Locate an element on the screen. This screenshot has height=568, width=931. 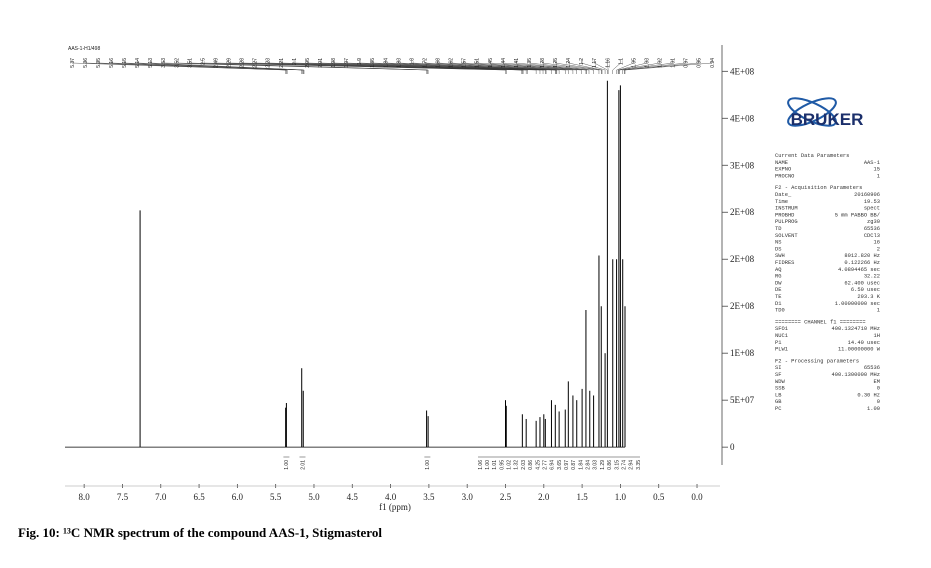
parameter-value: 62.400 usec is located at coordinates (862, 283).